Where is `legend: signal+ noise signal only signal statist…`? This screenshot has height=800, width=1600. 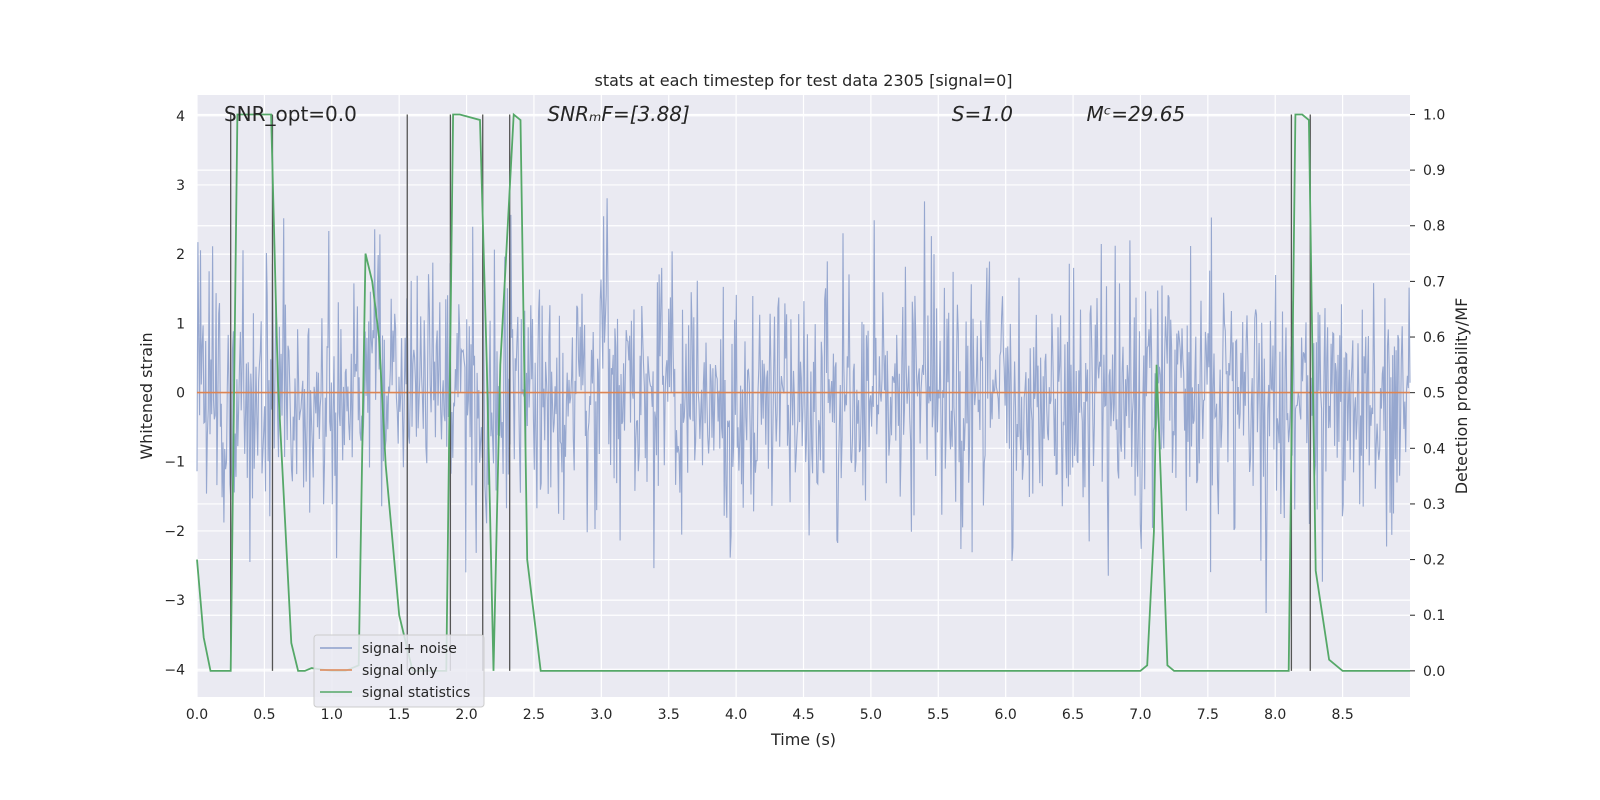 legend: signal+ noise signal only signal statist… is located at coordinates (399, 671).